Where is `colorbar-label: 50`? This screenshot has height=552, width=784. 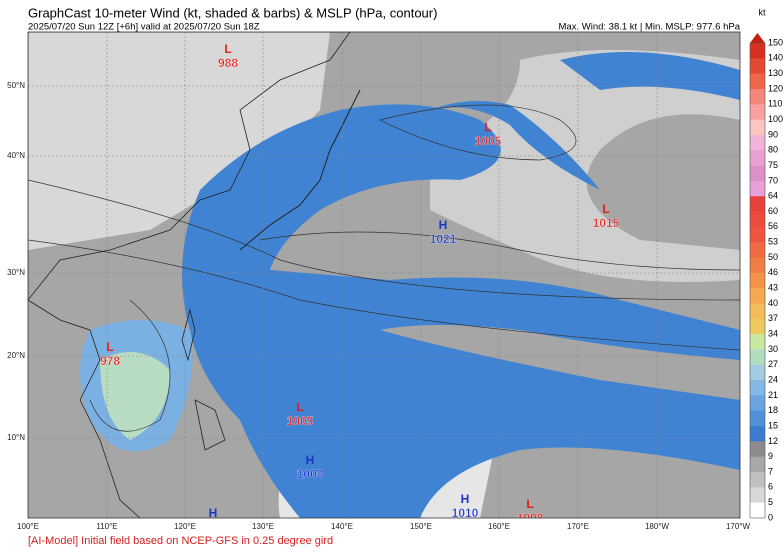
colorbar-label: 50 is located at coordinates (773, 257).